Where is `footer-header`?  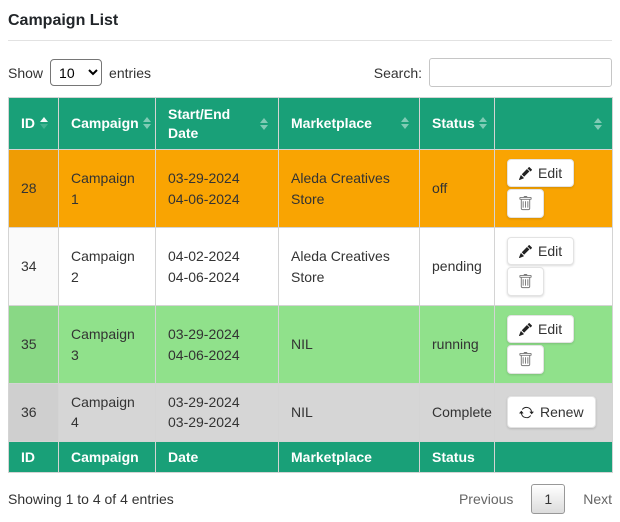 footer-header is located at coordinates (553, 456).